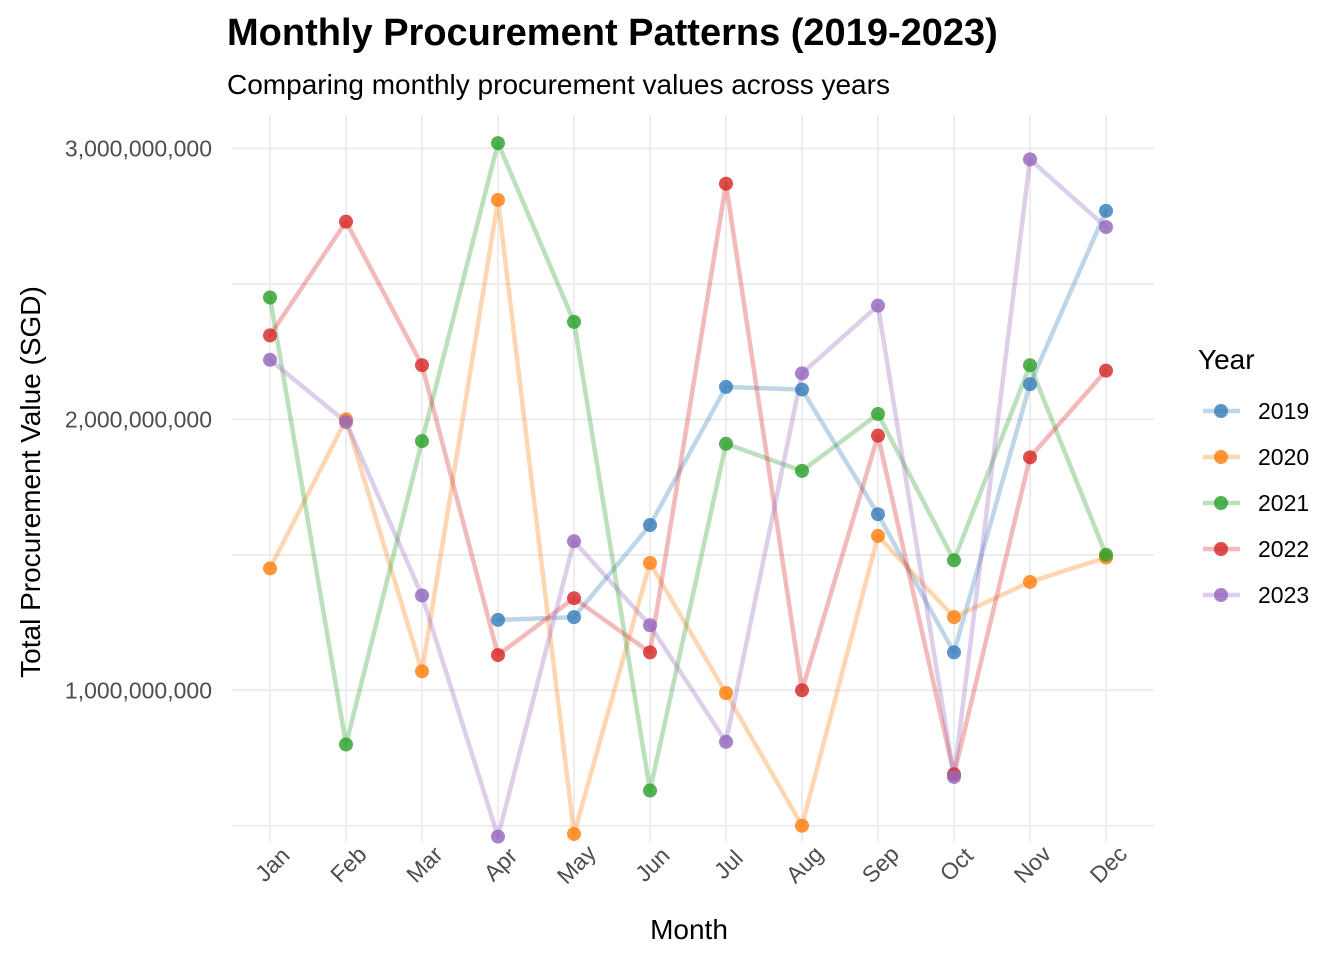 The width and height of the screenshot is (1344, 960). Describe the element at coordinates (500, 864) in the screenshot. I see `x-tick-label-apr: Apr` at that location.